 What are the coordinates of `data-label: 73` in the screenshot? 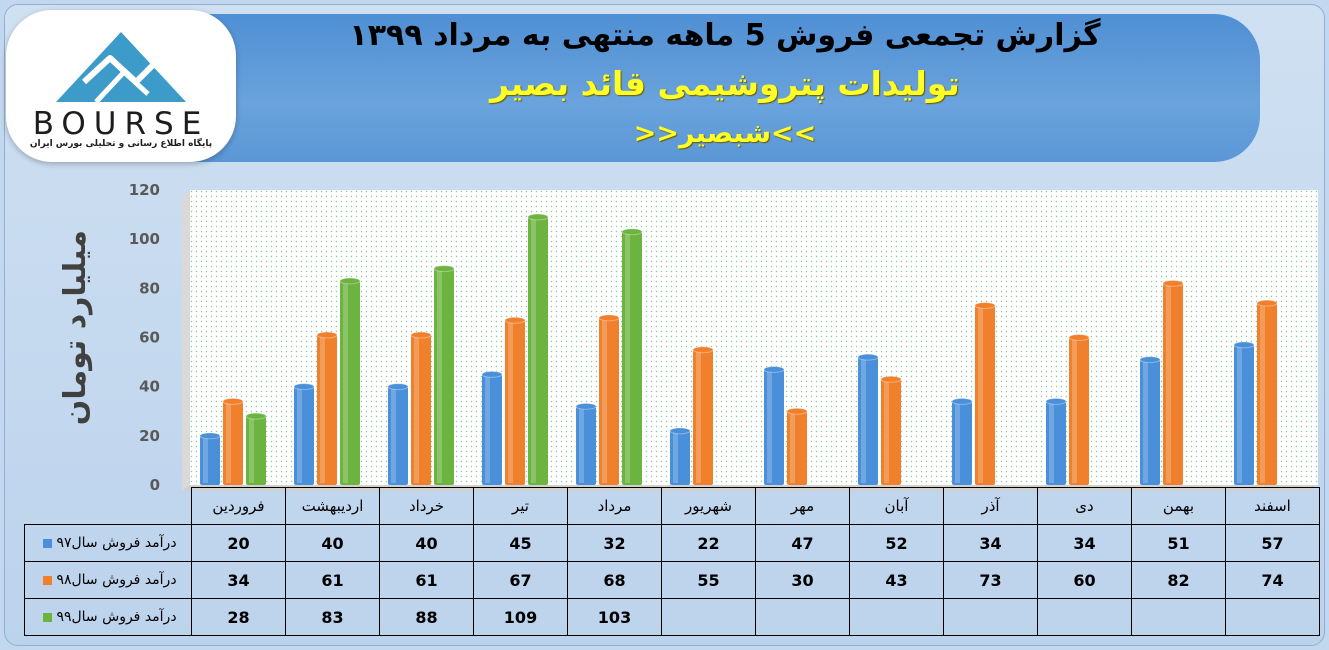 It's located at (990, 580).